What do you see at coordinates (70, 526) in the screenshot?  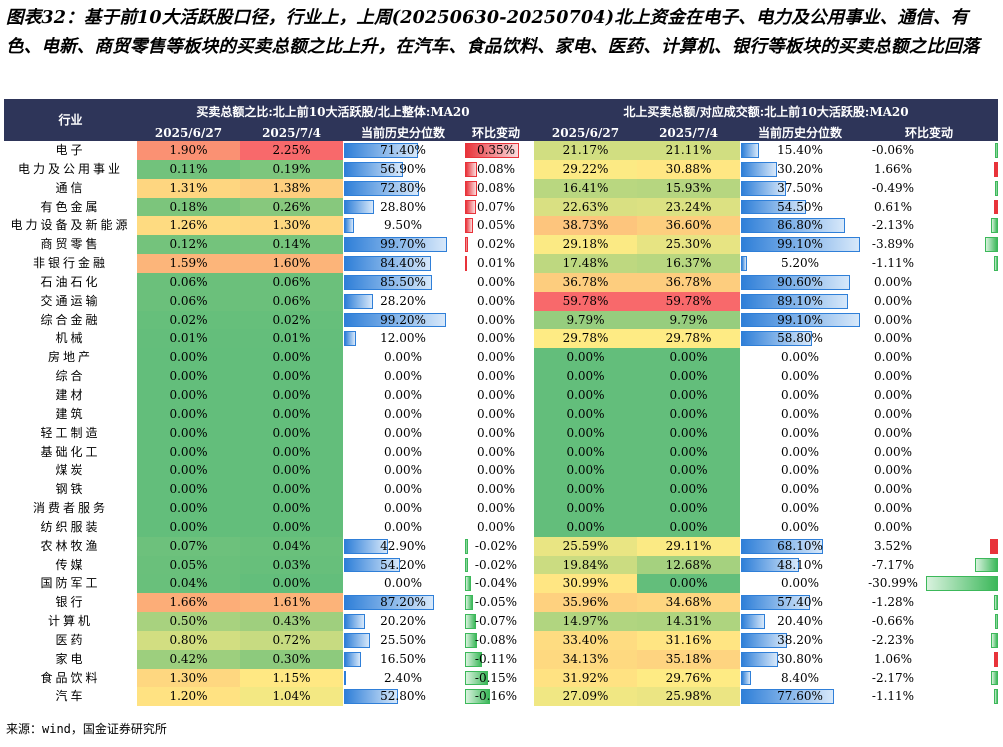 I see `industry-name: 纺织服装` at bounding box center [70, 526].